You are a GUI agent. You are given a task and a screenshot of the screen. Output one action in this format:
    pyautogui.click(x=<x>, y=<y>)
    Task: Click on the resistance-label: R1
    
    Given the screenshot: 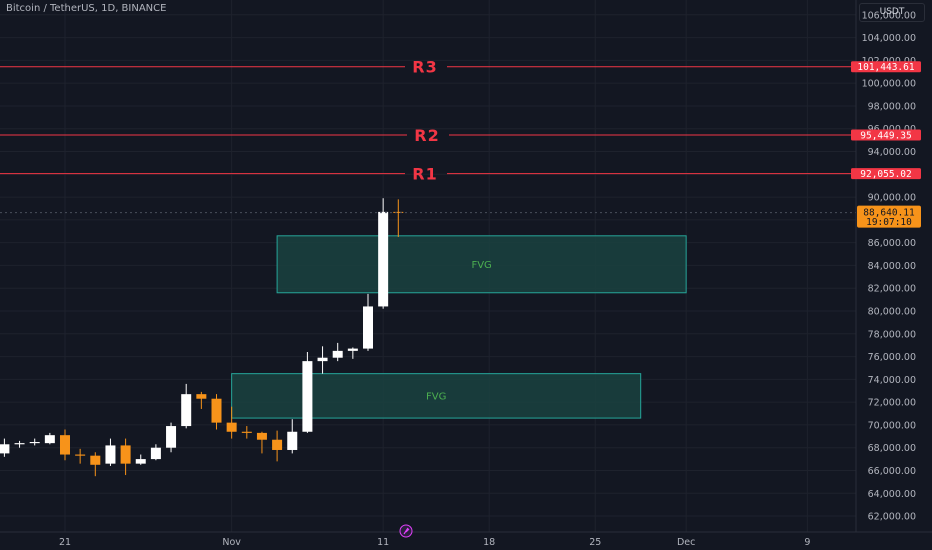 What is the action you would take?
    pyautogui.click(x=424, y=174)
    